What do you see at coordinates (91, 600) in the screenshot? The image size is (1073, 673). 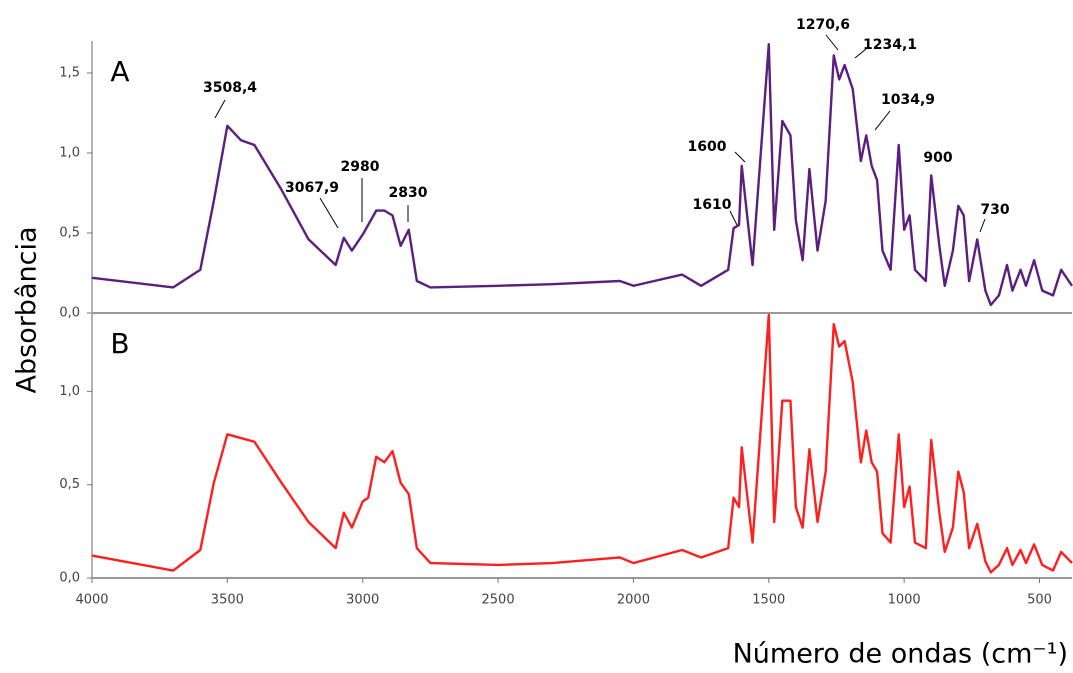 I see `x-tick-label: 4000` at bounding box center [91, 600].